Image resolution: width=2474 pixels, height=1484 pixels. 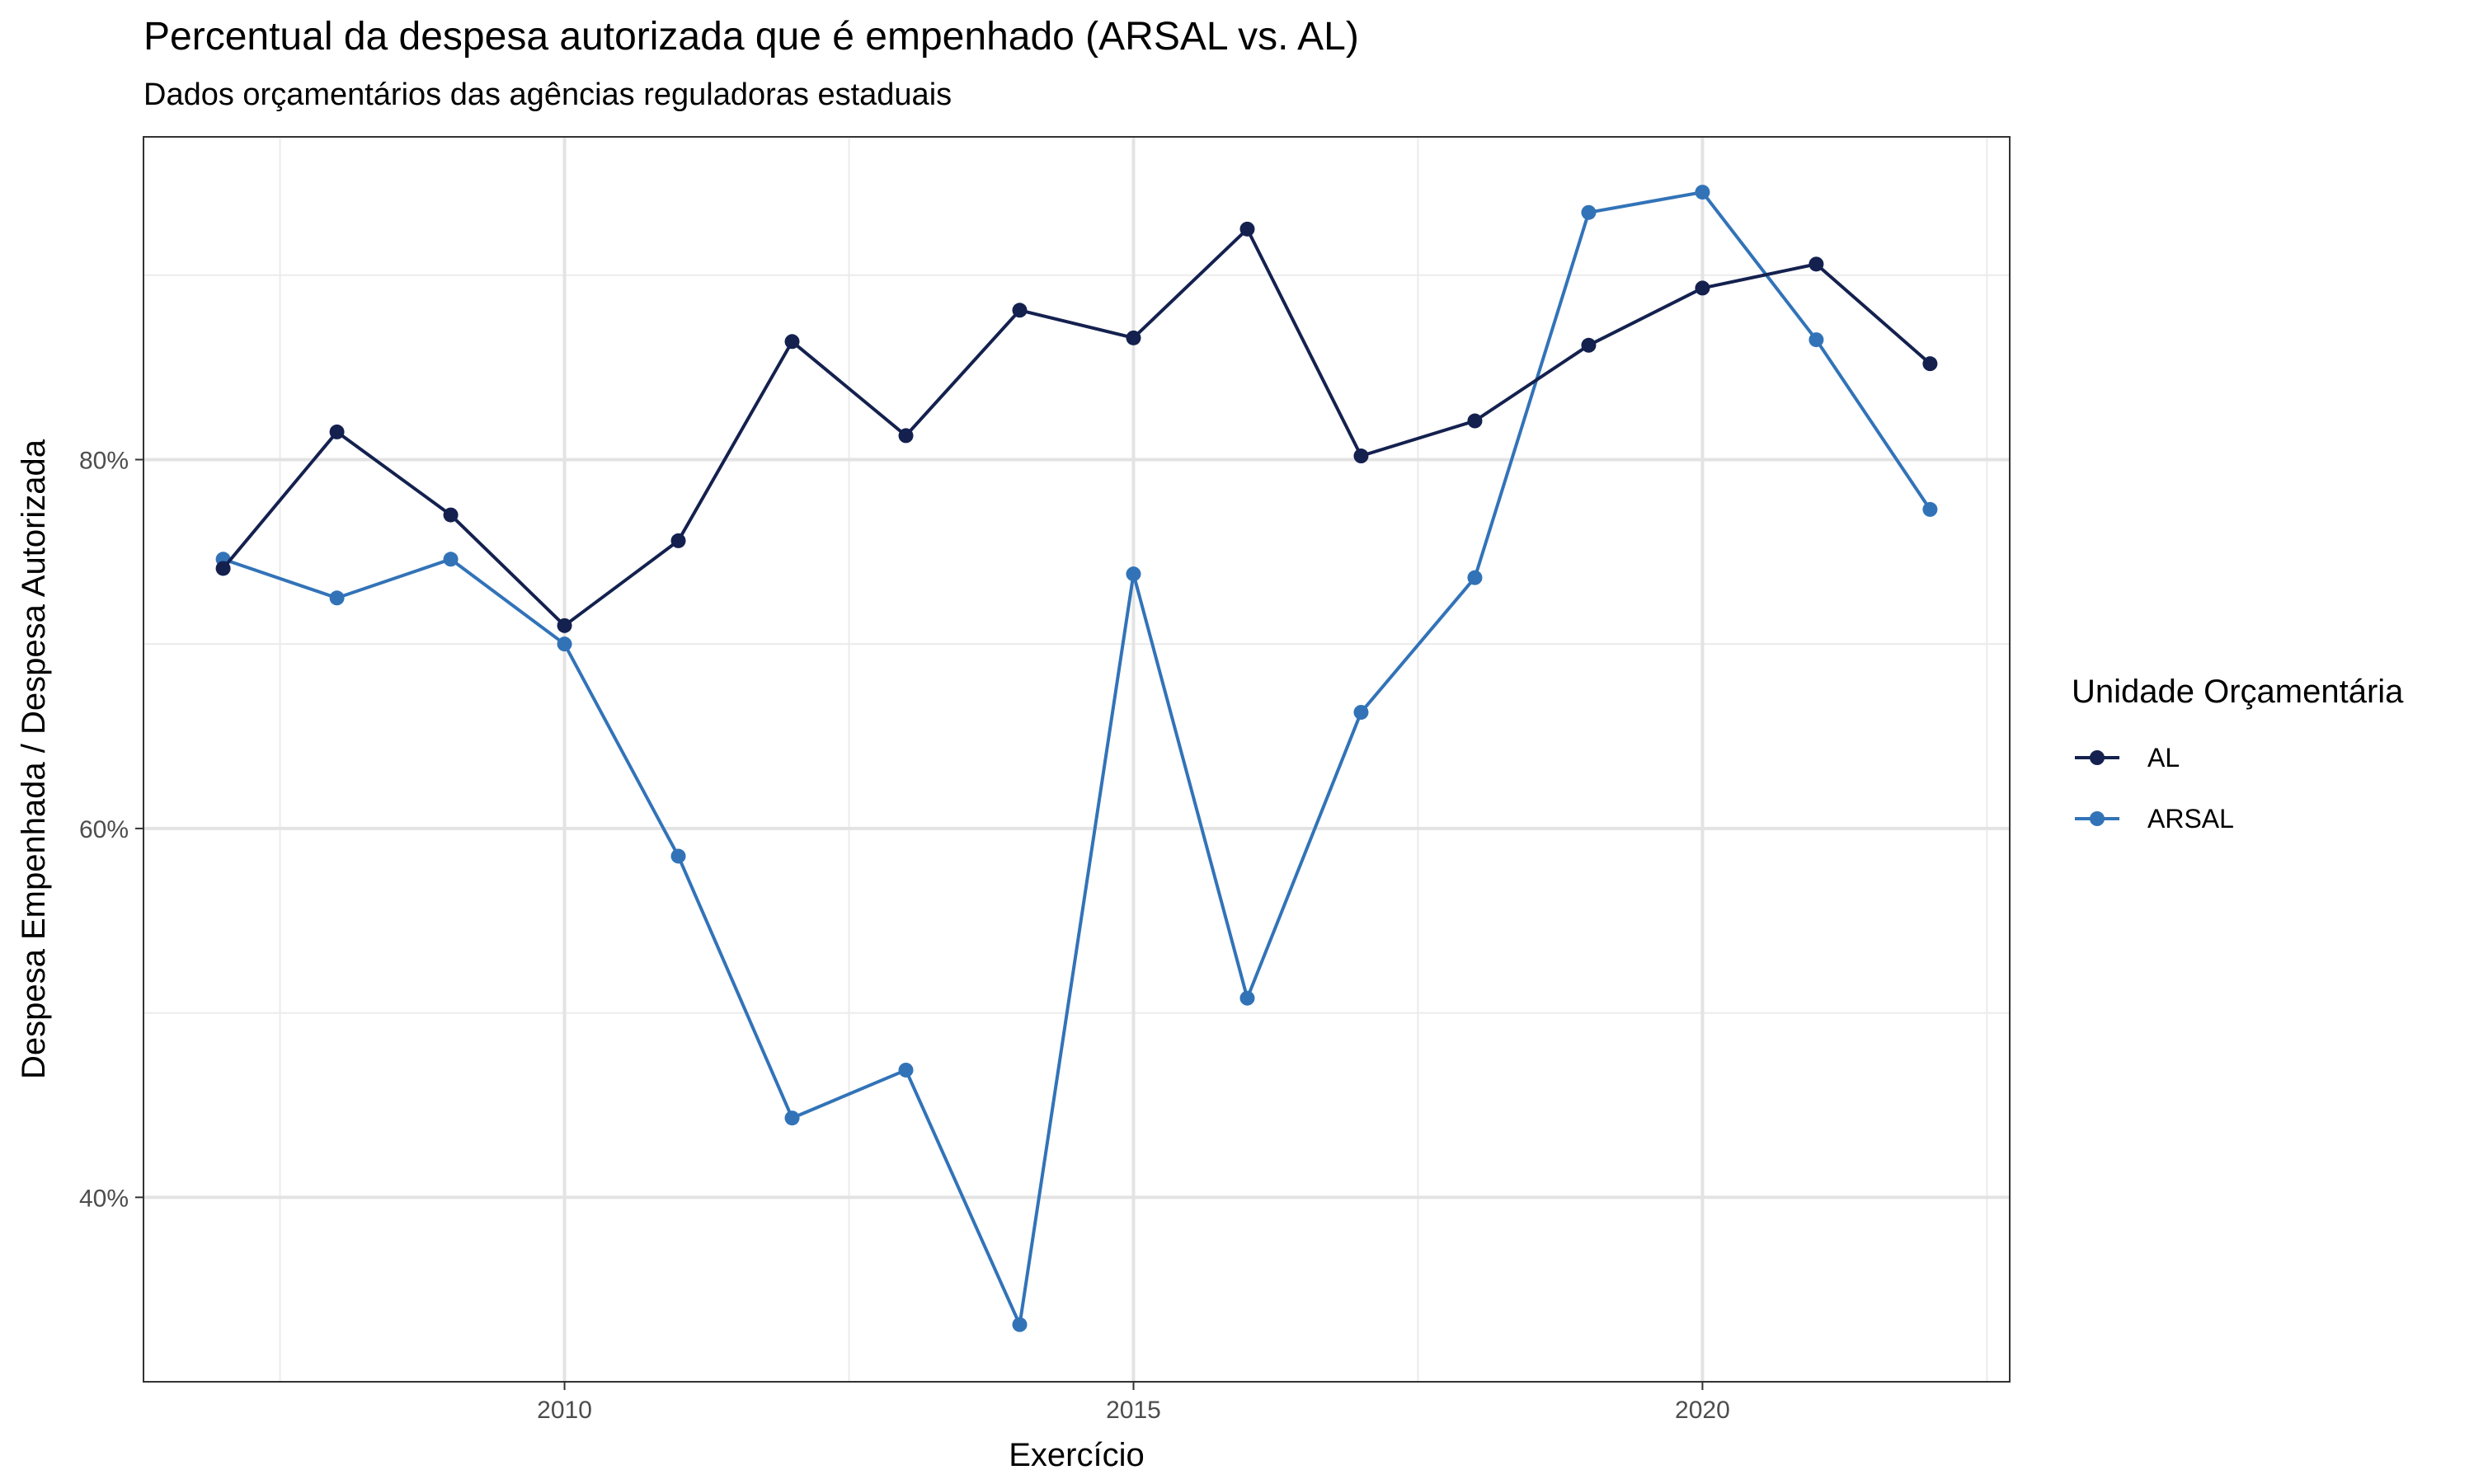 What do you see at coordinates (1077, 1455) in the screenshot?
I see `x-axis-title: Exercício` at bounding box center [1077, 1455].